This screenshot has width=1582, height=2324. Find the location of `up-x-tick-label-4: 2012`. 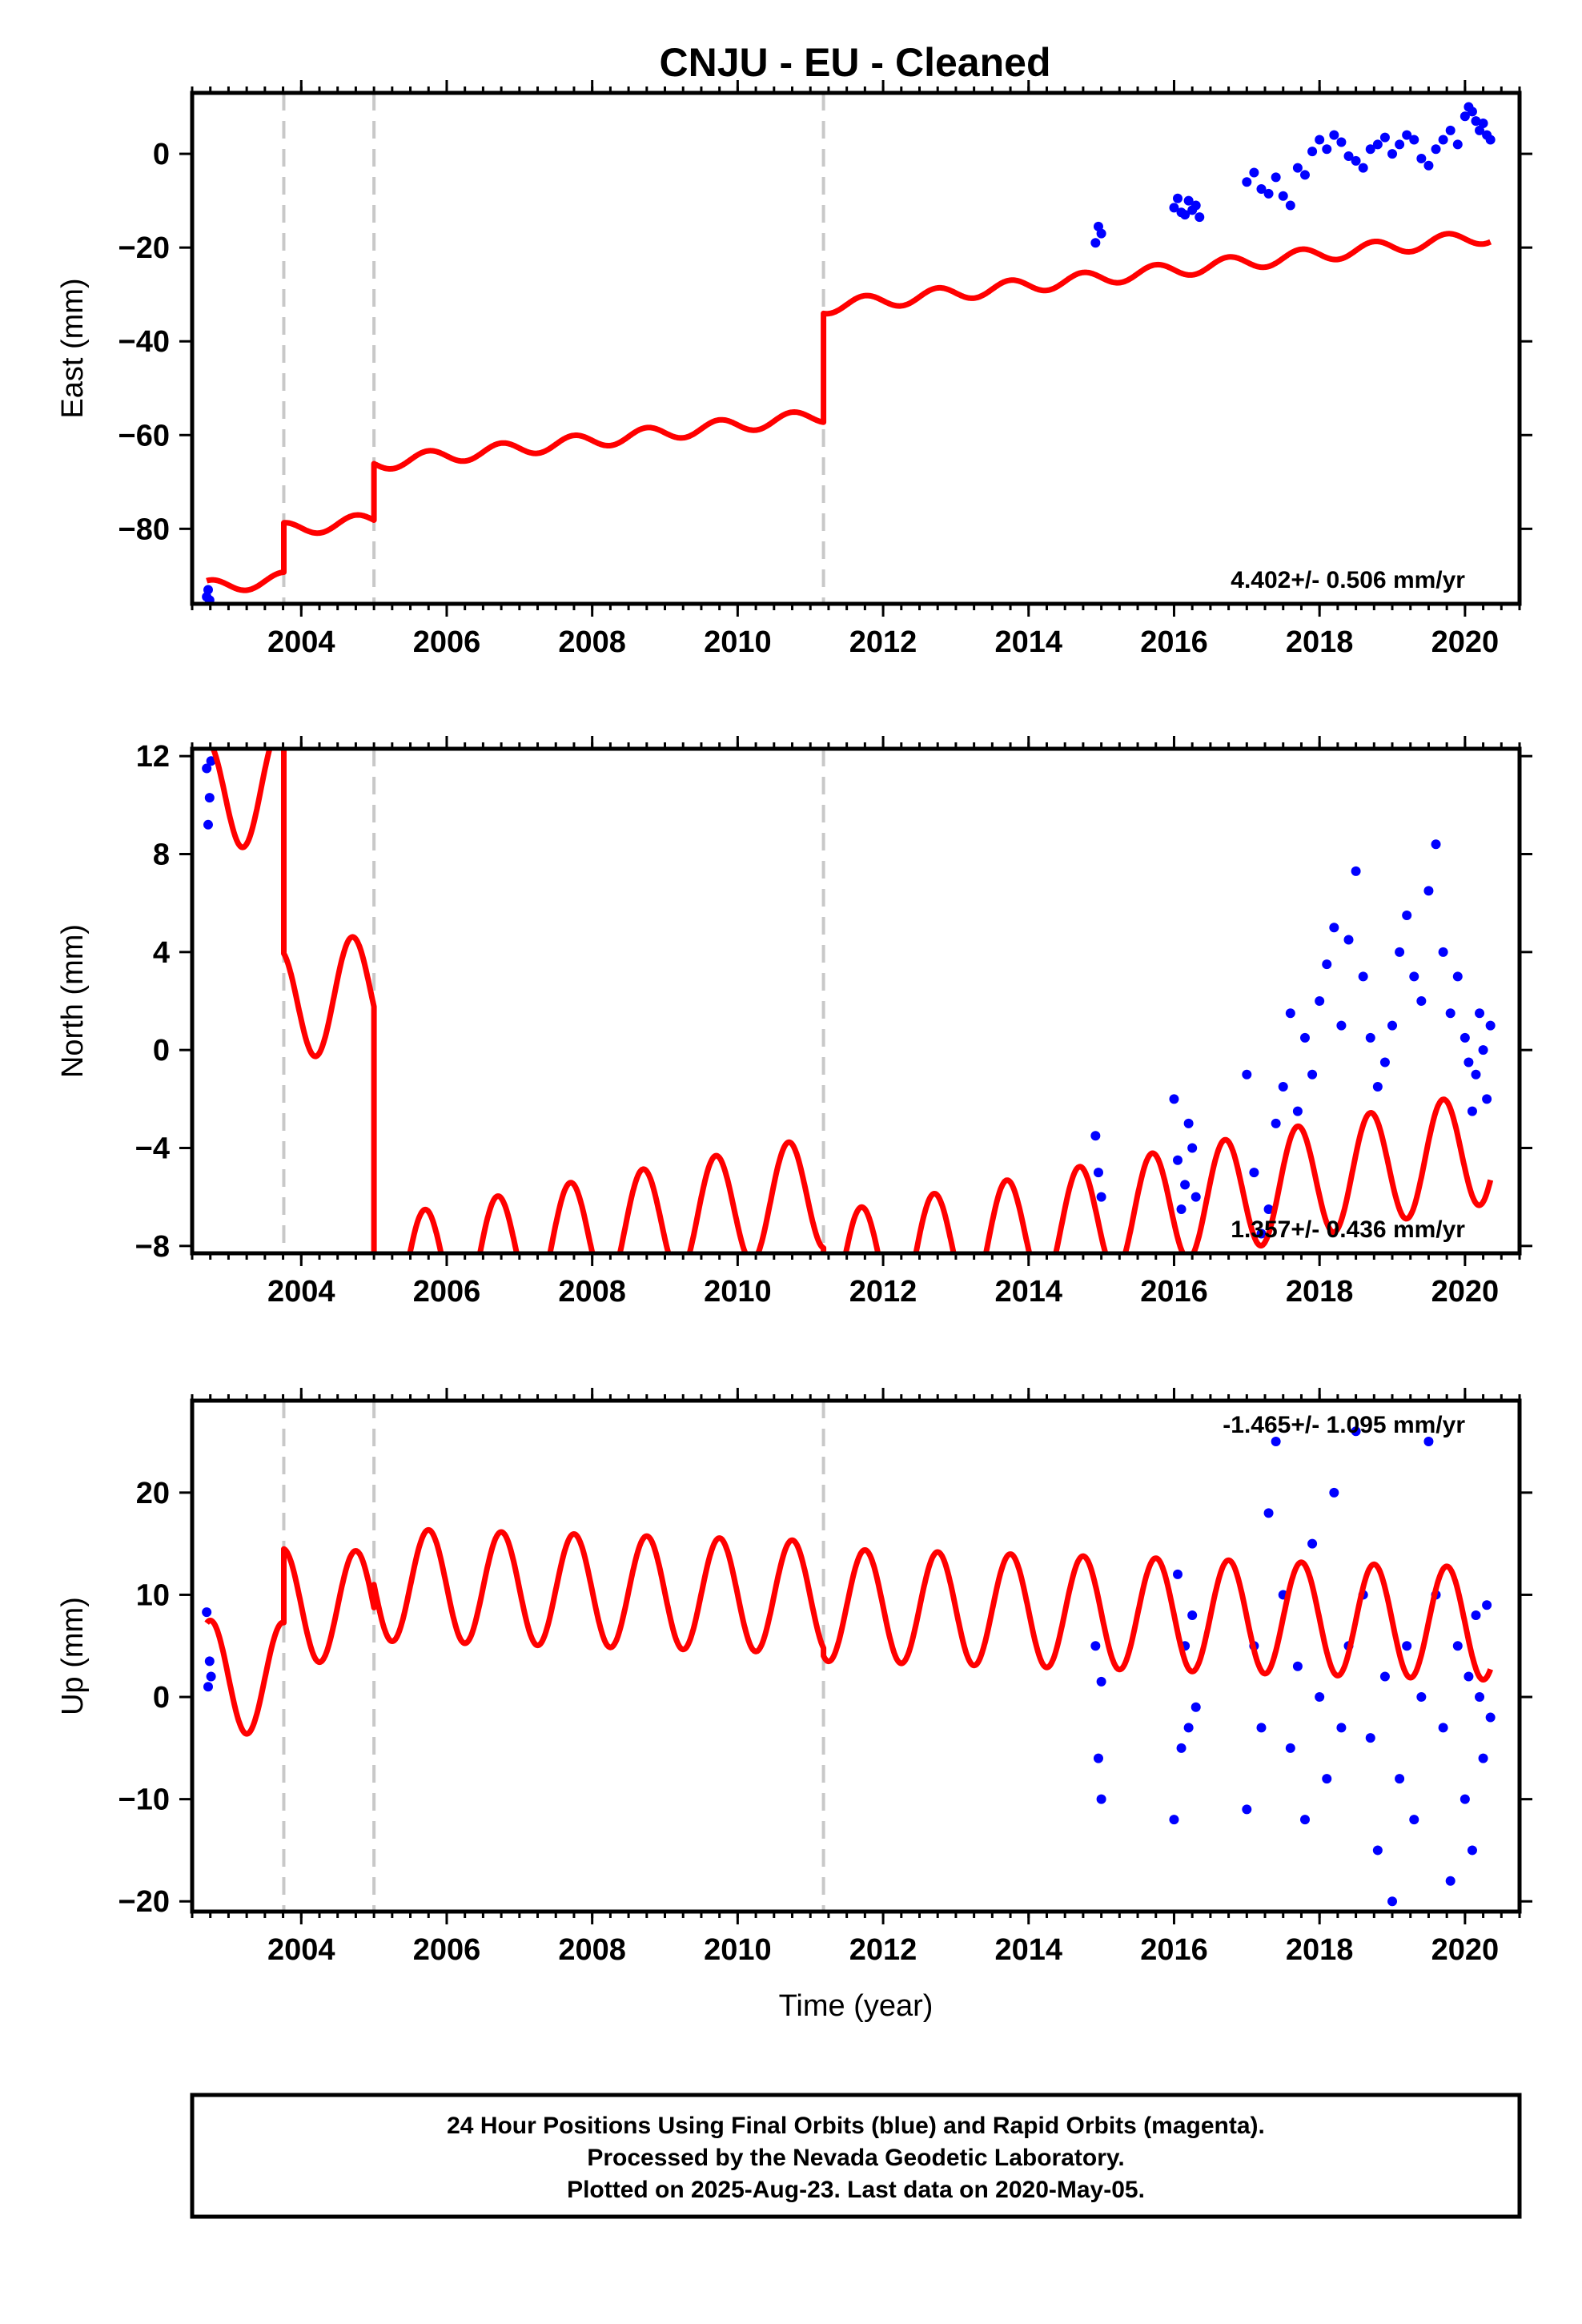

up-x-tick-label-4: 2012 is located at coordinates (883, 1950).